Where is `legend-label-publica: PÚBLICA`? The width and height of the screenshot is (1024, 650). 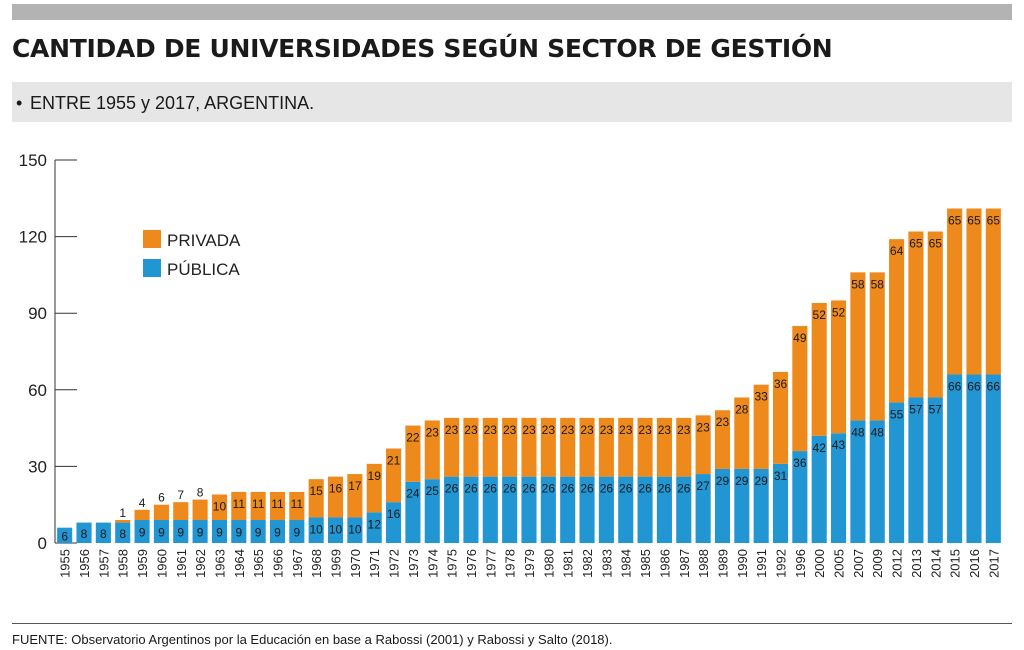
legend-label-publica: PÚBLICA is located at coordinates (203, 269).